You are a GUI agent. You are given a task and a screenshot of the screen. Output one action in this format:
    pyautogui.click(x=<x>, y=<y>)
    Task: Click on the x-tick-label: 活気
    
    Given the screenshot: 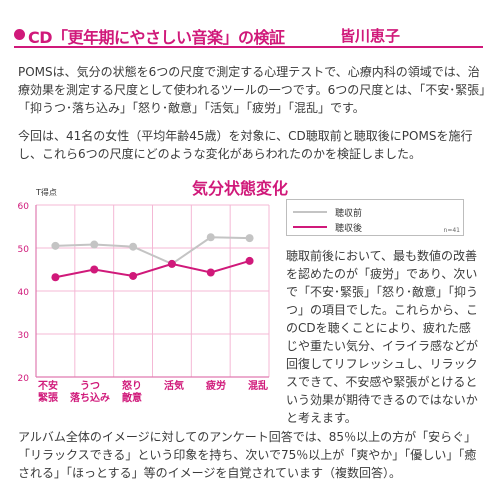 What is the action you would take?
    pyautogui.click(x=174, y=386)
    